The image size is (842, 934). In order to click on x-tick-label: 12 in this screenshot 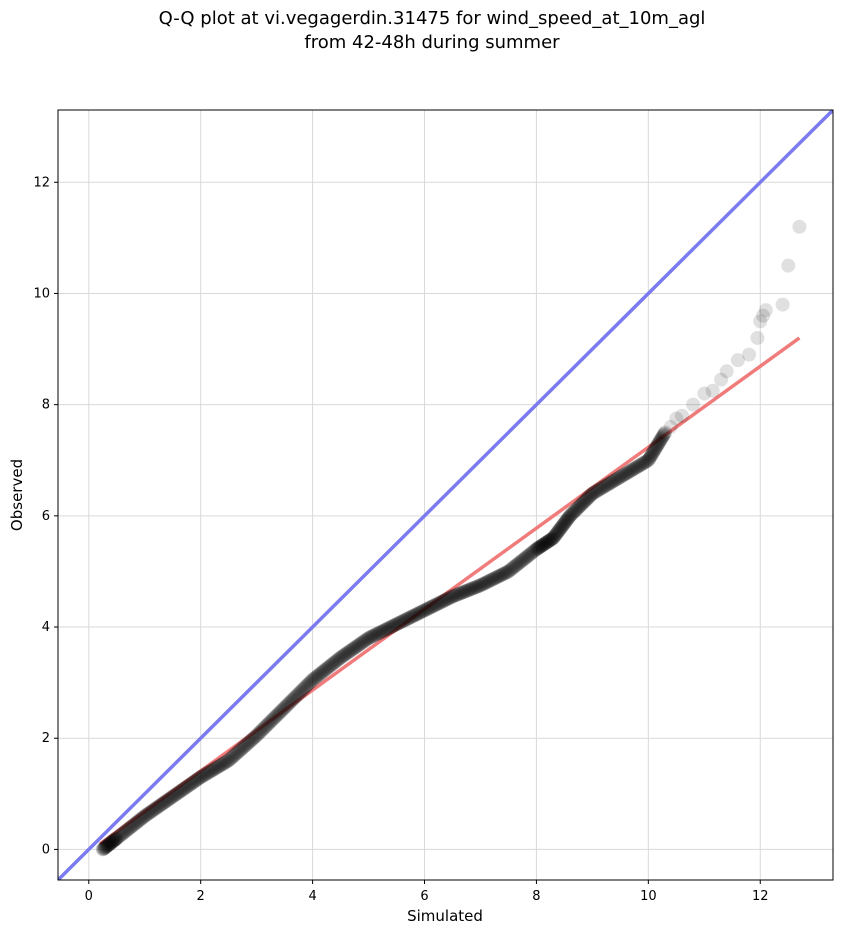, I will do `click(760, 896)`.